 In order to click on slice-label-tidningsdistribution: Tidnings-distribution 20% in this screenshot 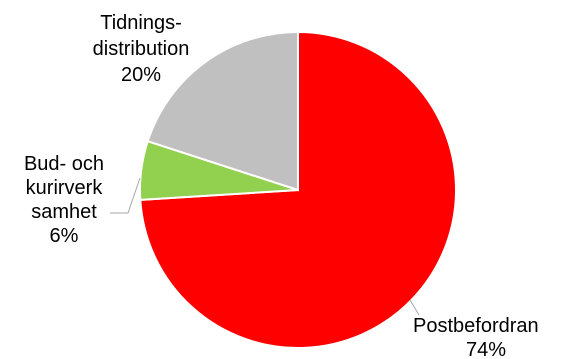, I will do `click(141, 49)`.